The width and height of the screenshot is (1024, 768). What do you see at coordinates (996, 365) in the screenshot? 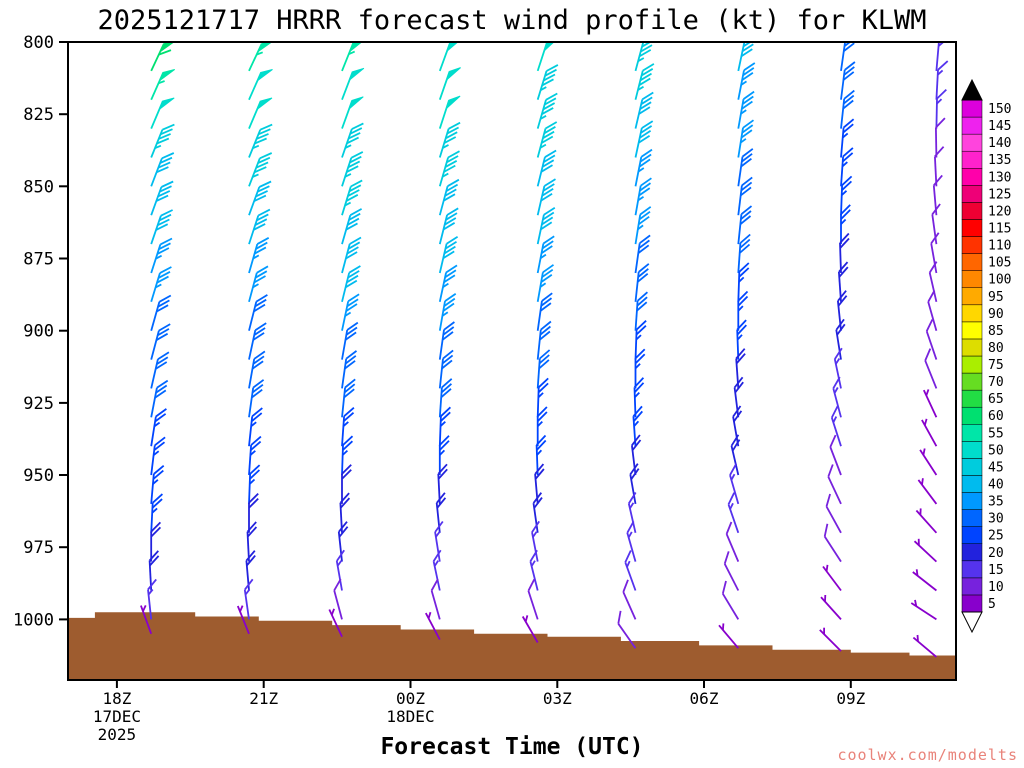
I see `svg-text: 75` at bounding box center [996, 365].